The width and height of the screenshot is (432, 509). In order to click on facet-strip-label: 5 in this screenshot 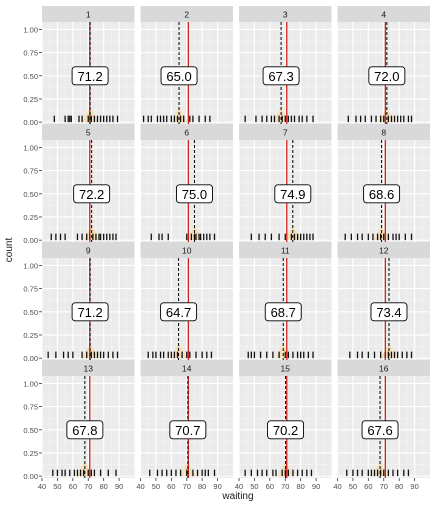, I will do `click(88, 133)`.